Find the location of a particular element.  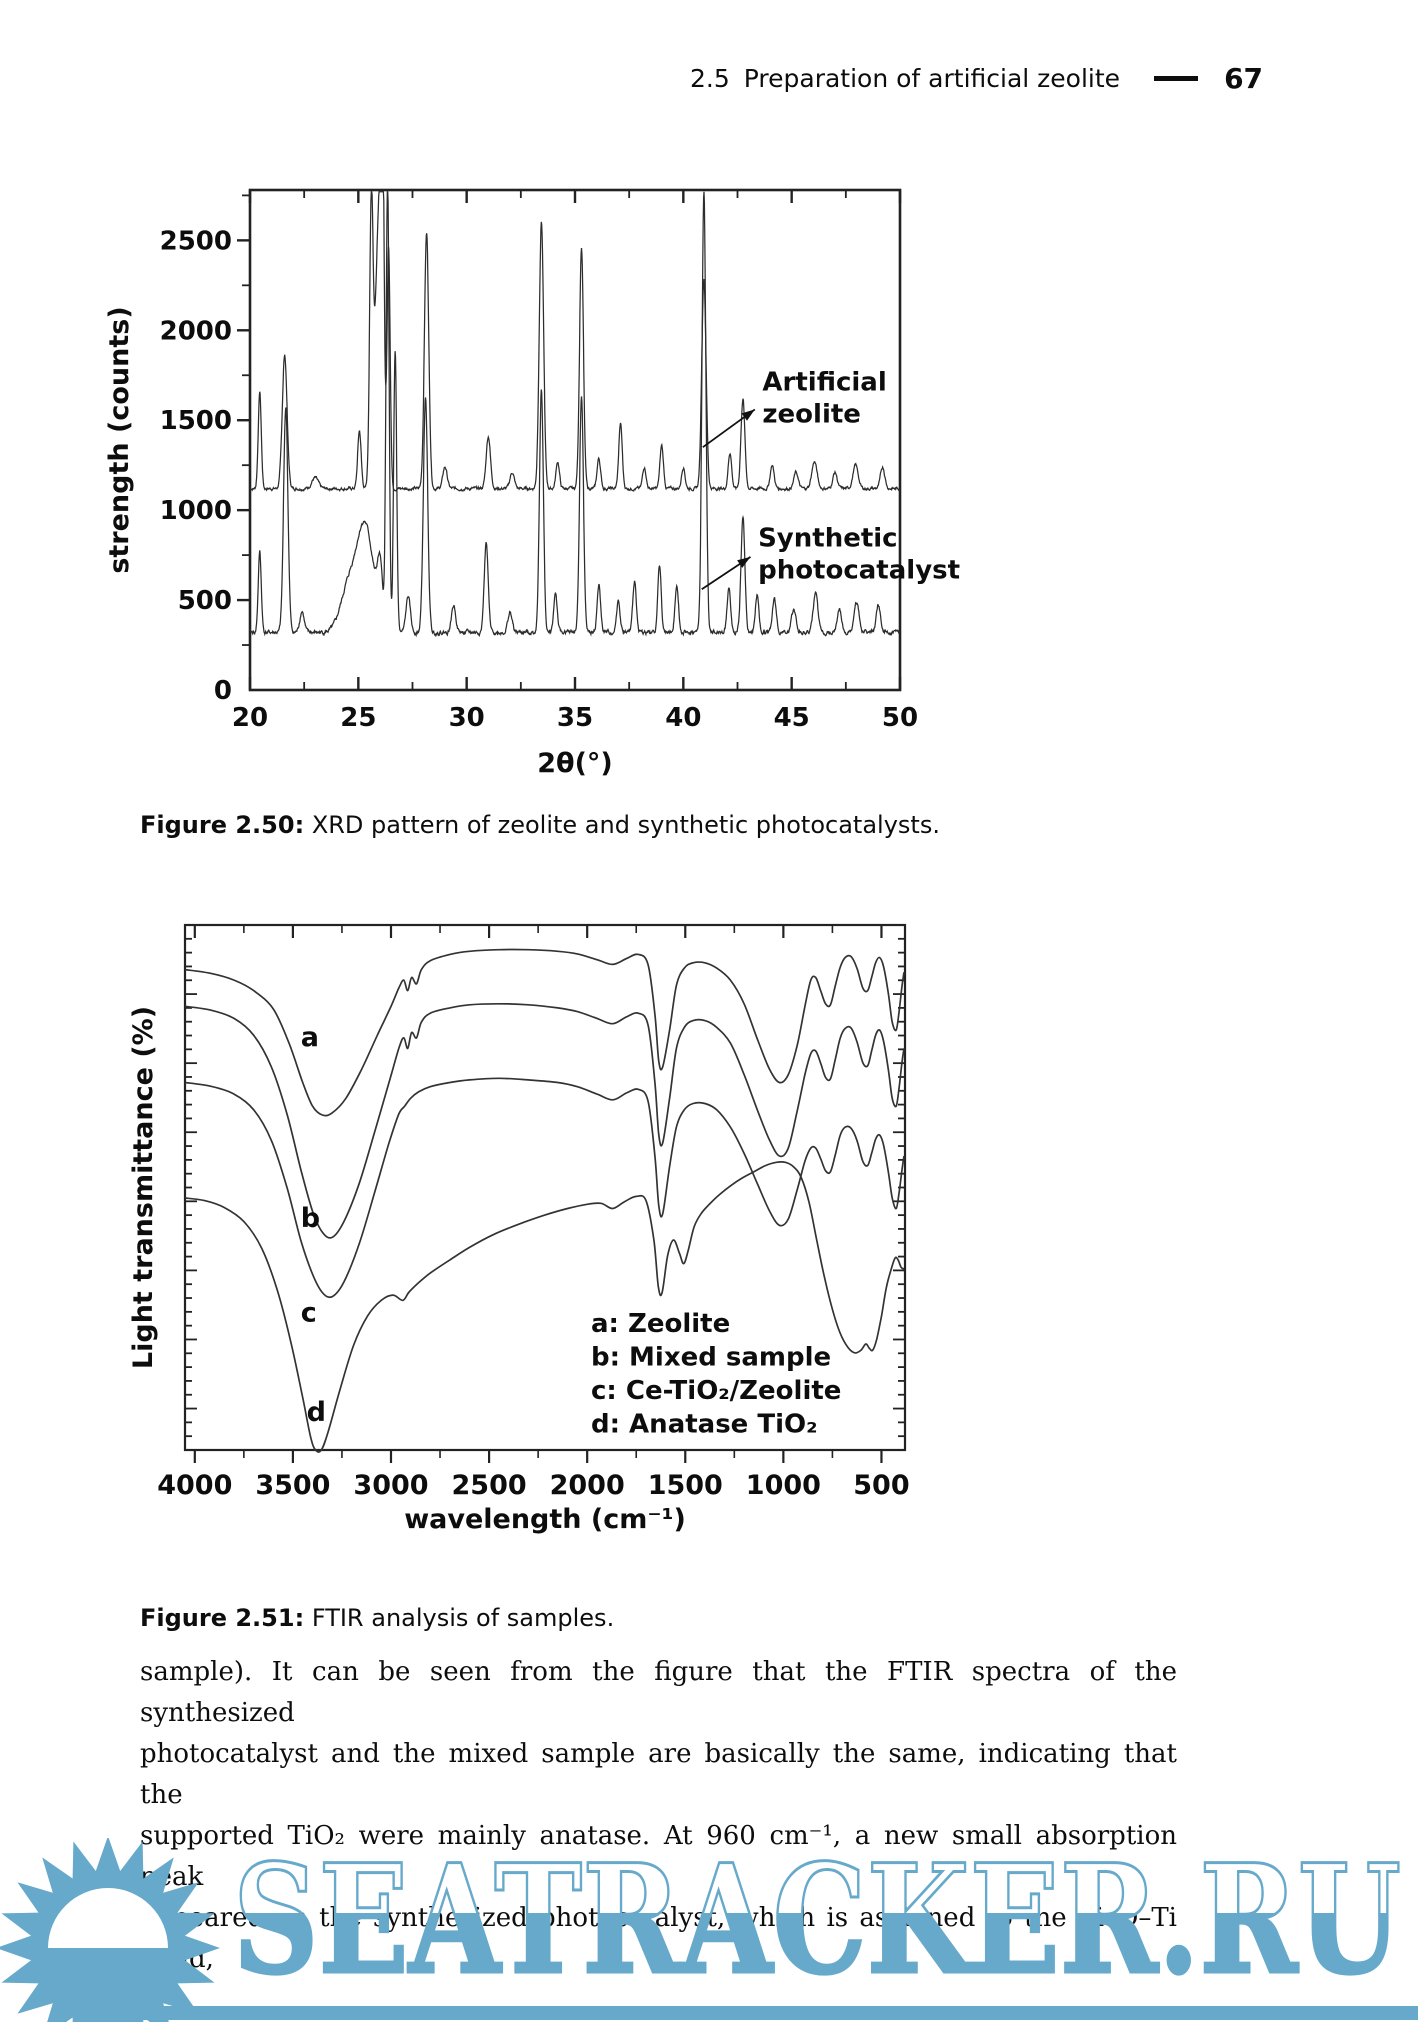

x-tick-label: 20 is located at coordinates (250, 718).